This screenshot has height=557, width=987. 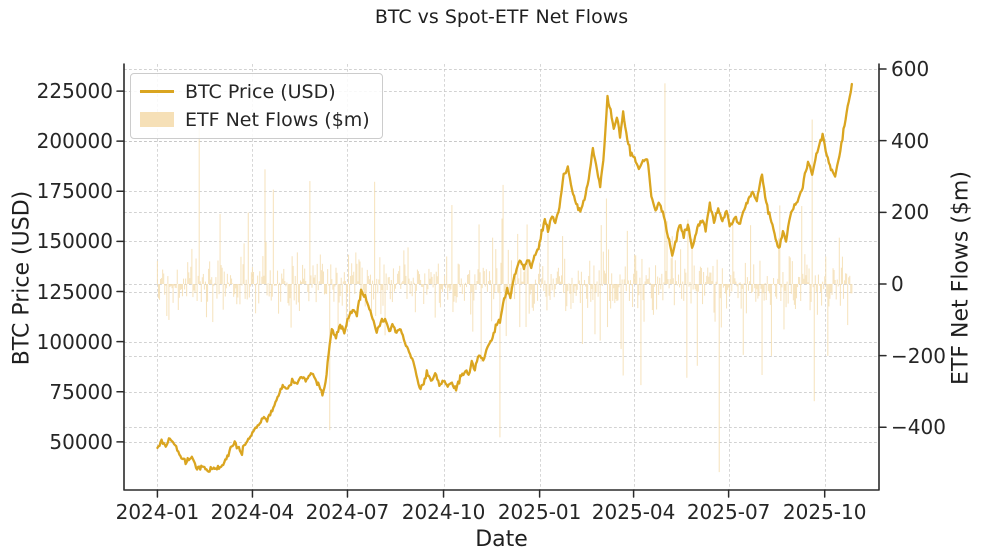 What do you see at coordinates (157, 119) in the screenshot?
I see `legend-patch-swatch` at bounding box center [157, 119].